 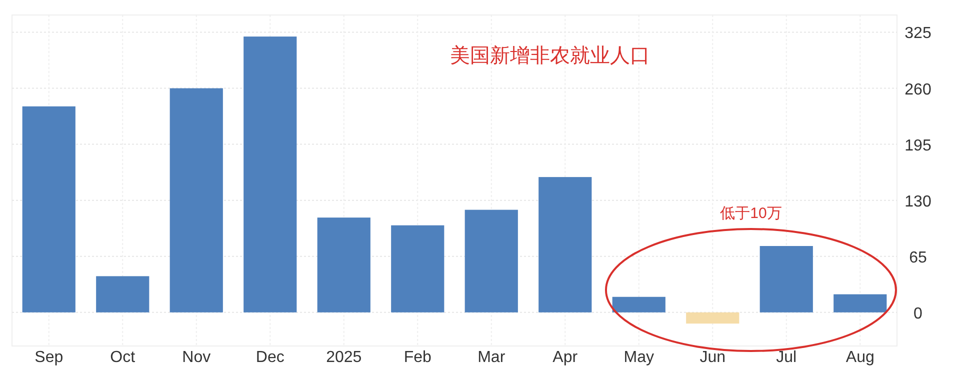 What do you see at coordinates (418, 357) in the screenshot?
I see `x-tick-label: Feb` at bounding box center [418, 357].